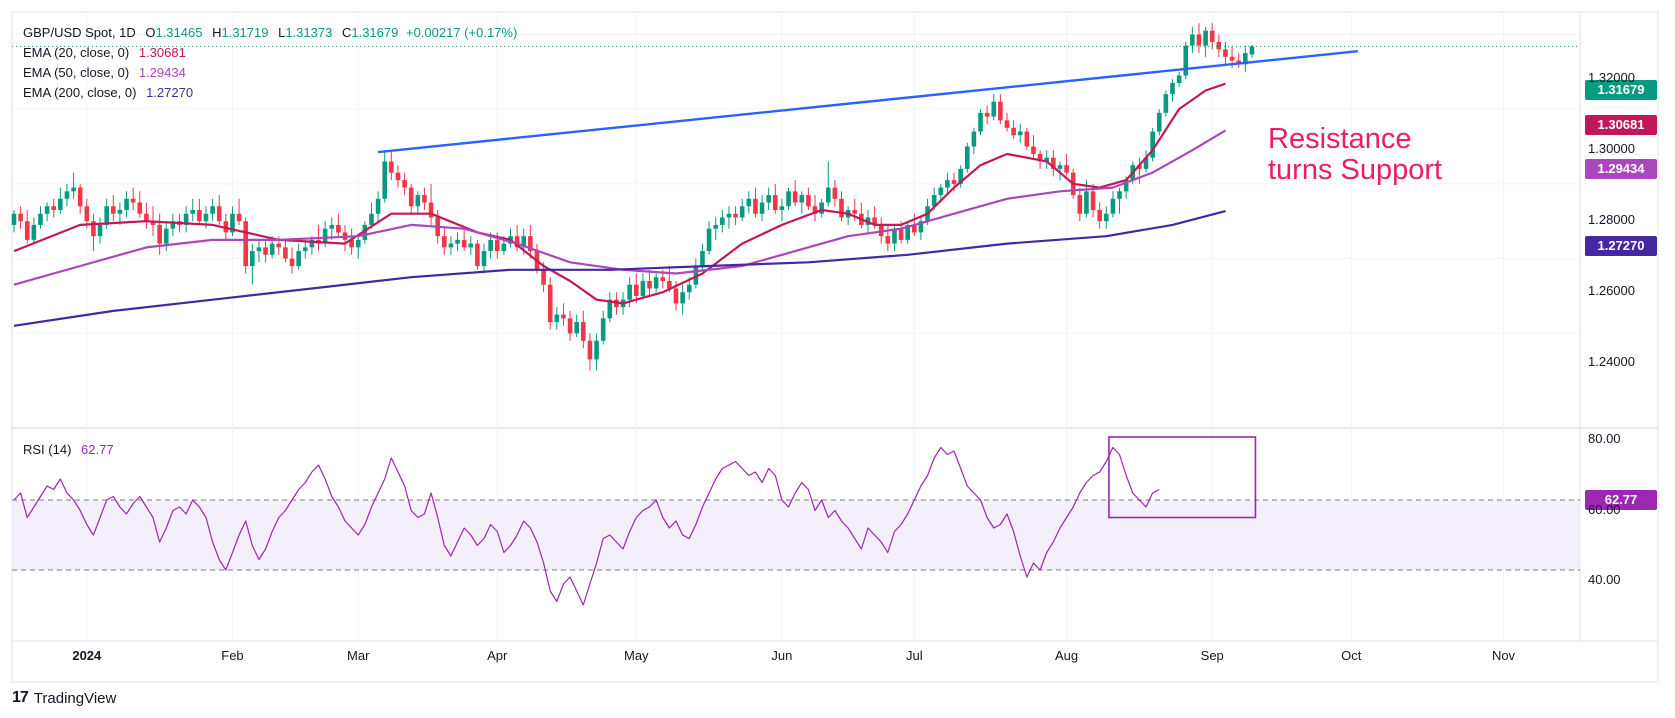 This screenshot has width=1675, height=718. I want to click on tradingview-name: TradingView, so click(75, 698).